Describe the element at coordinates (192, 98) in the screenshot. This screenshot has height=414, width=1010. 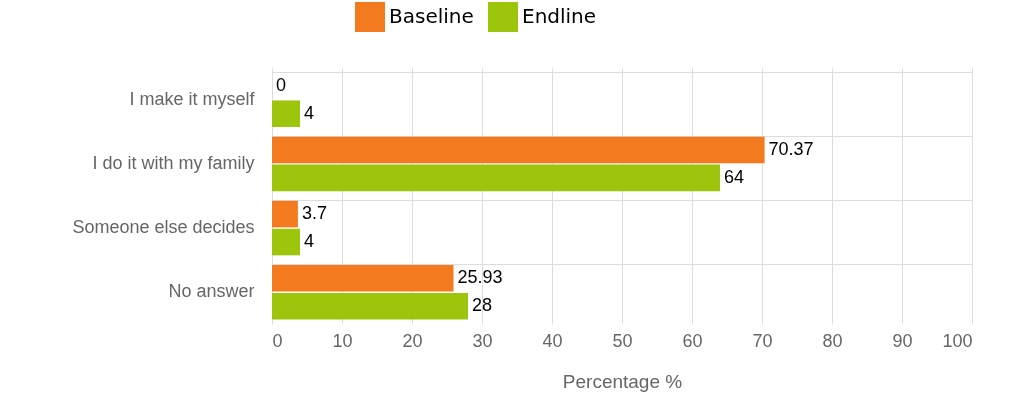
I see `y-tick-label: I make it myself` at that location.